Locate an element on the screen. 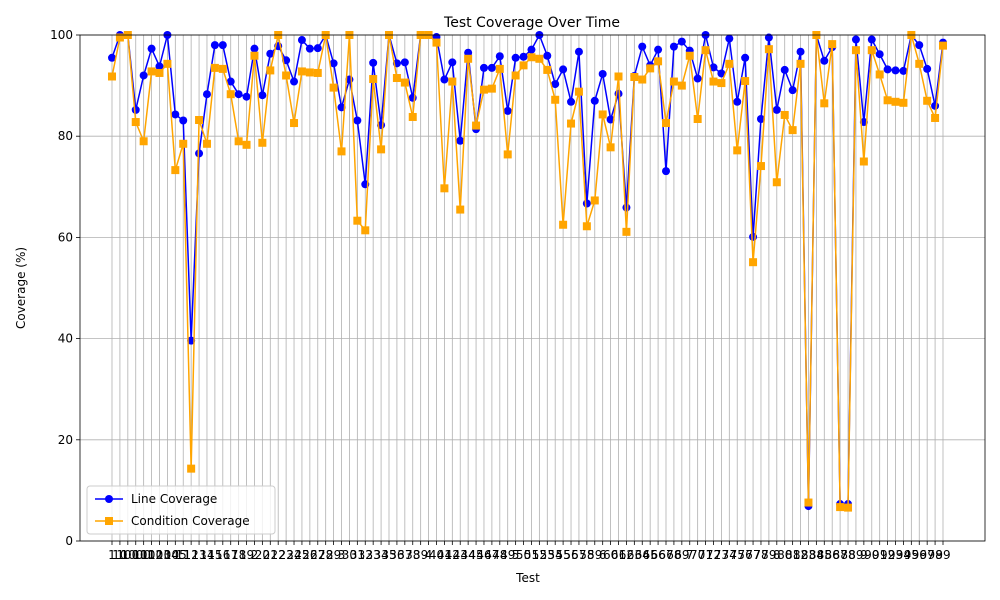 The width and height of the screenshot is (1000, 600). y-tick-label: 60 is located at coordinates (65, 237).